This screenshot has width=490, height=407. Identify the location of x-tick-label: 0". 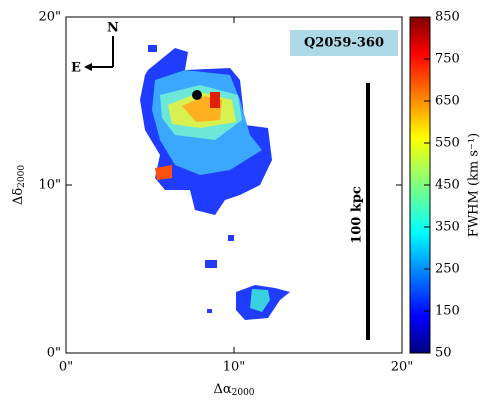
(66, 367).